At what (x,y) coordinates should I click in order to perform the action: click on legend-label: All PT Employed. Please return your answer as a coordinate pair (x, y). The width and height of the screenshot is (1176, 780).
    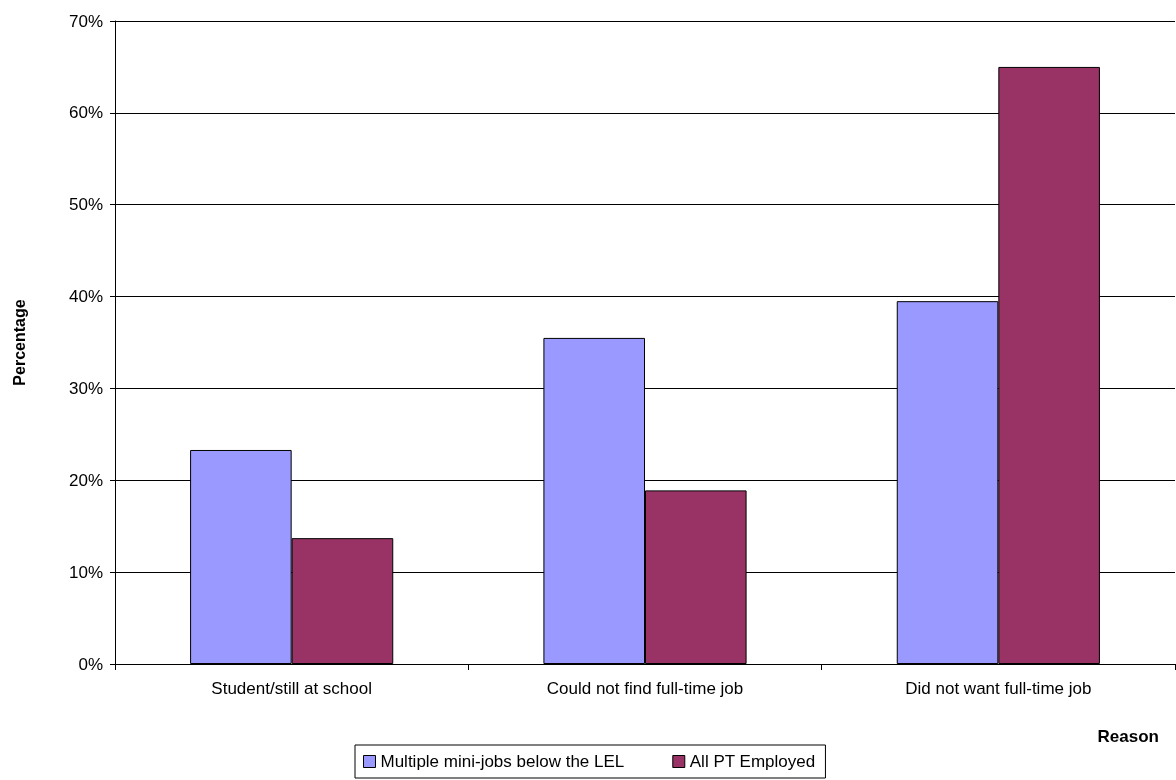
    Looking at the image, I should click on (752, 761).